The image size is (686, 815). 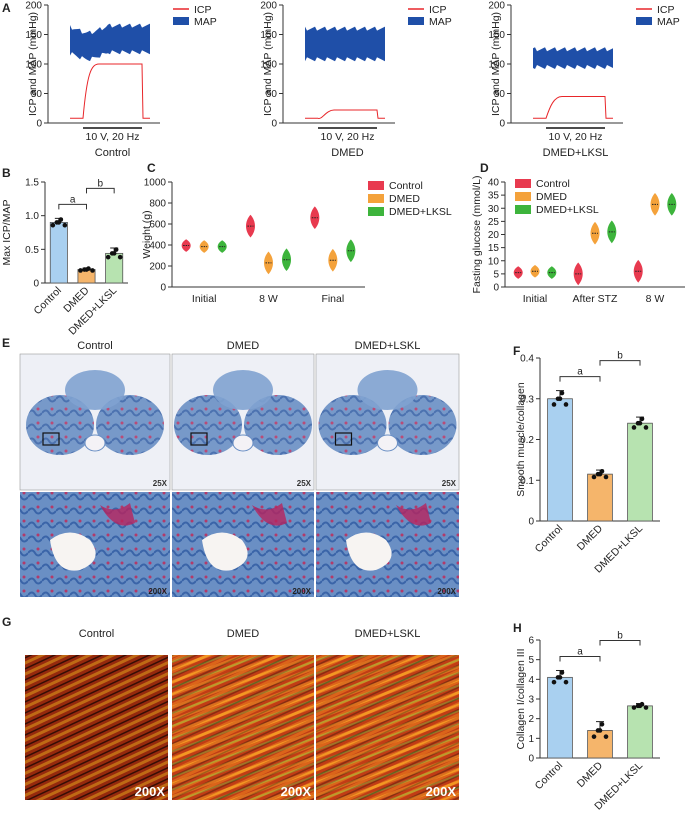 I want to click on legend-icp-label: ICP, so click(x=203, y=10).